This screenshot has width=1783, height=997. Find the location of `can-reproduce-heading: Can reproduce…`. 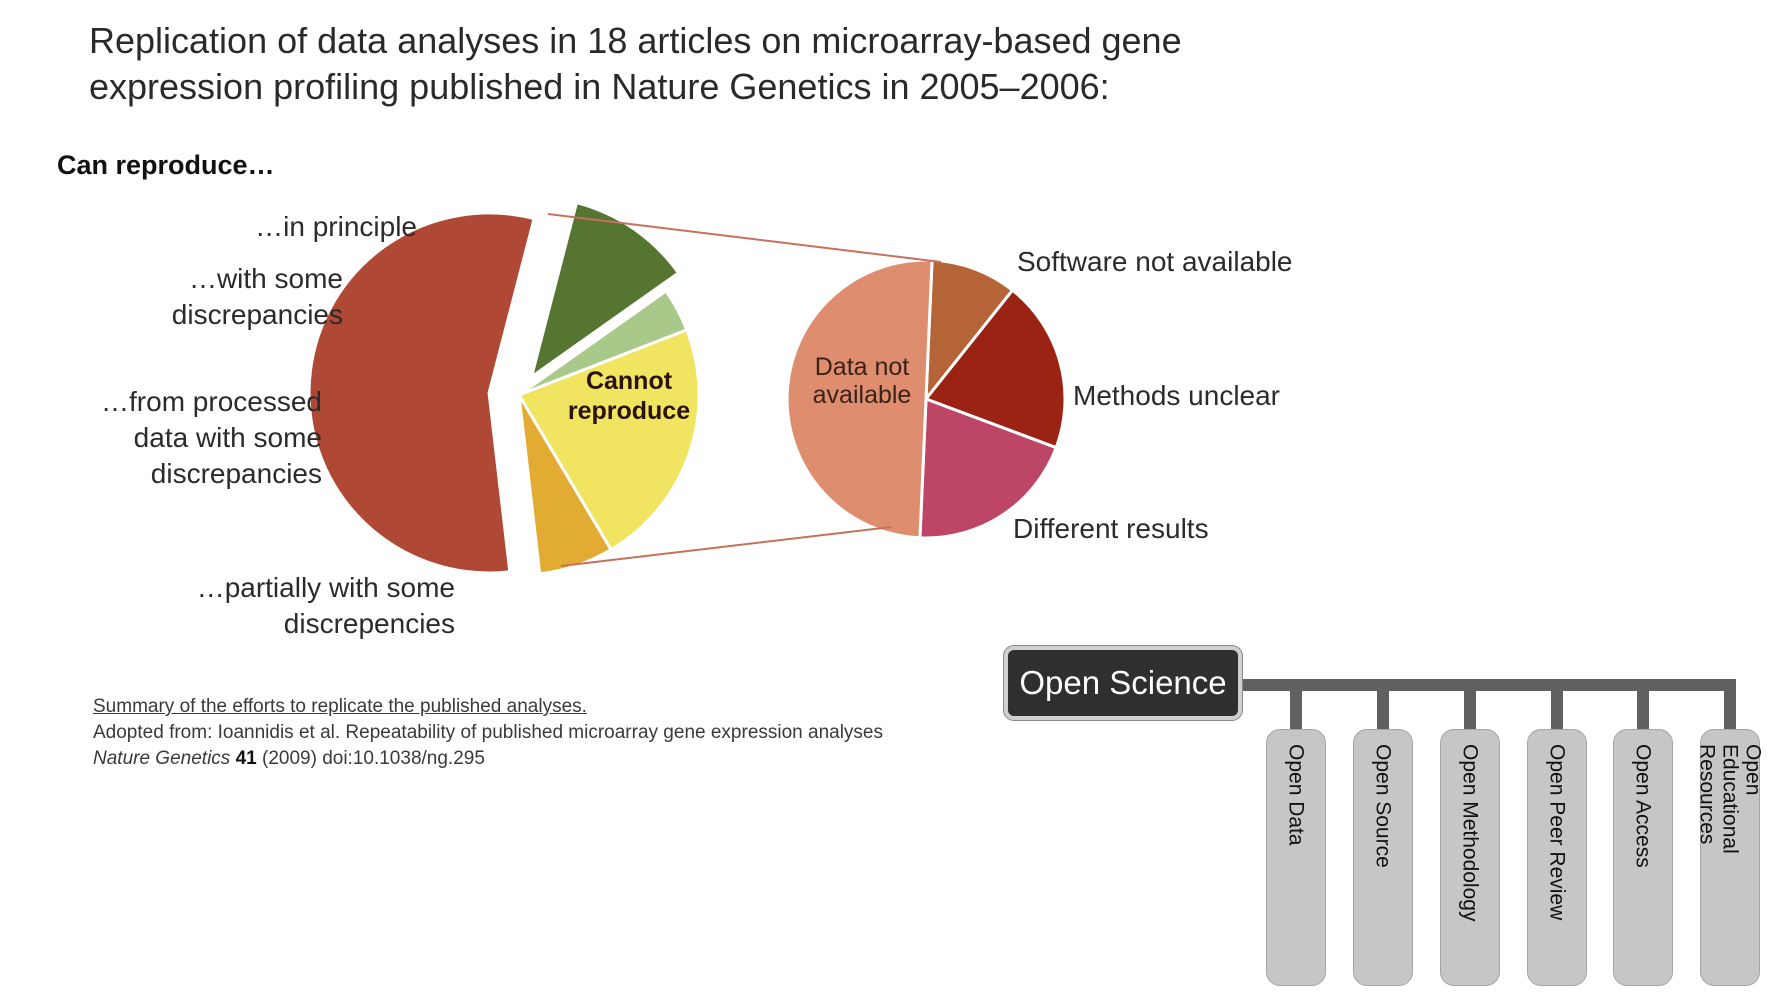

can-reproduce-heading: Can reproduce… is located at coordinates (166, 165).